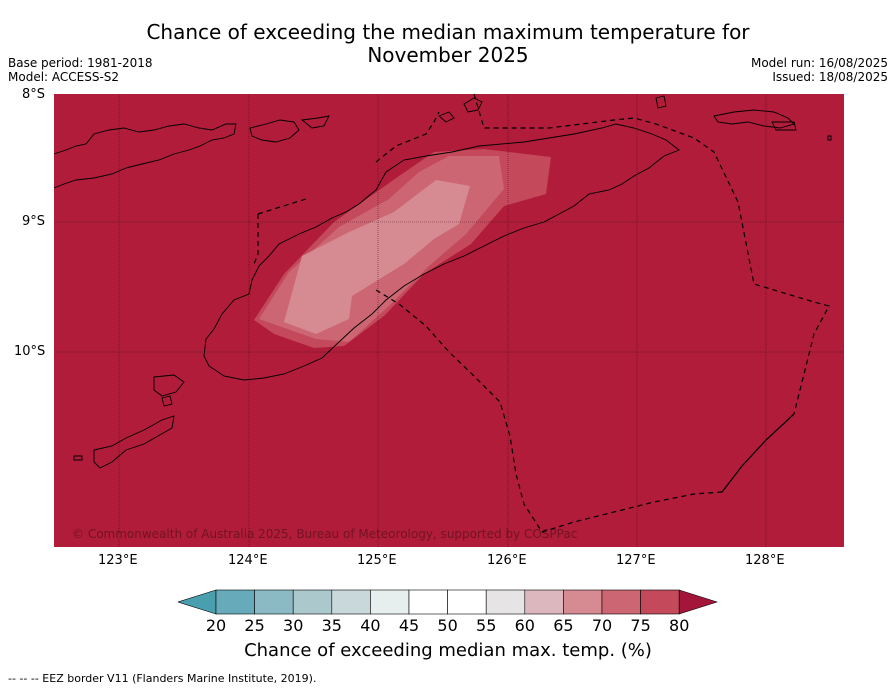 This screenshot has width=896, height=690. Describe the element at coordinates (216, 625) in the screenshot. I see `colorbar-tick-label: 20` at that location.